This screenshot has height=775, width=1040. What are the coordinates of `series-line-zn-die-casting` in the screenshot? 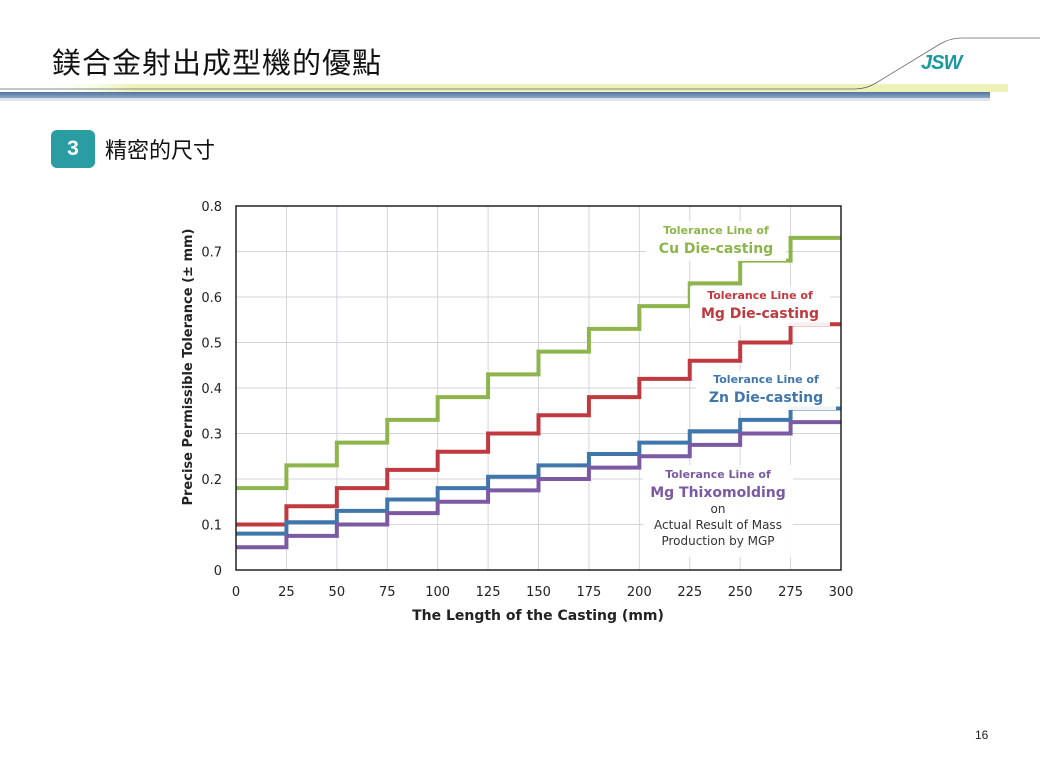 It's located at (538, 471).